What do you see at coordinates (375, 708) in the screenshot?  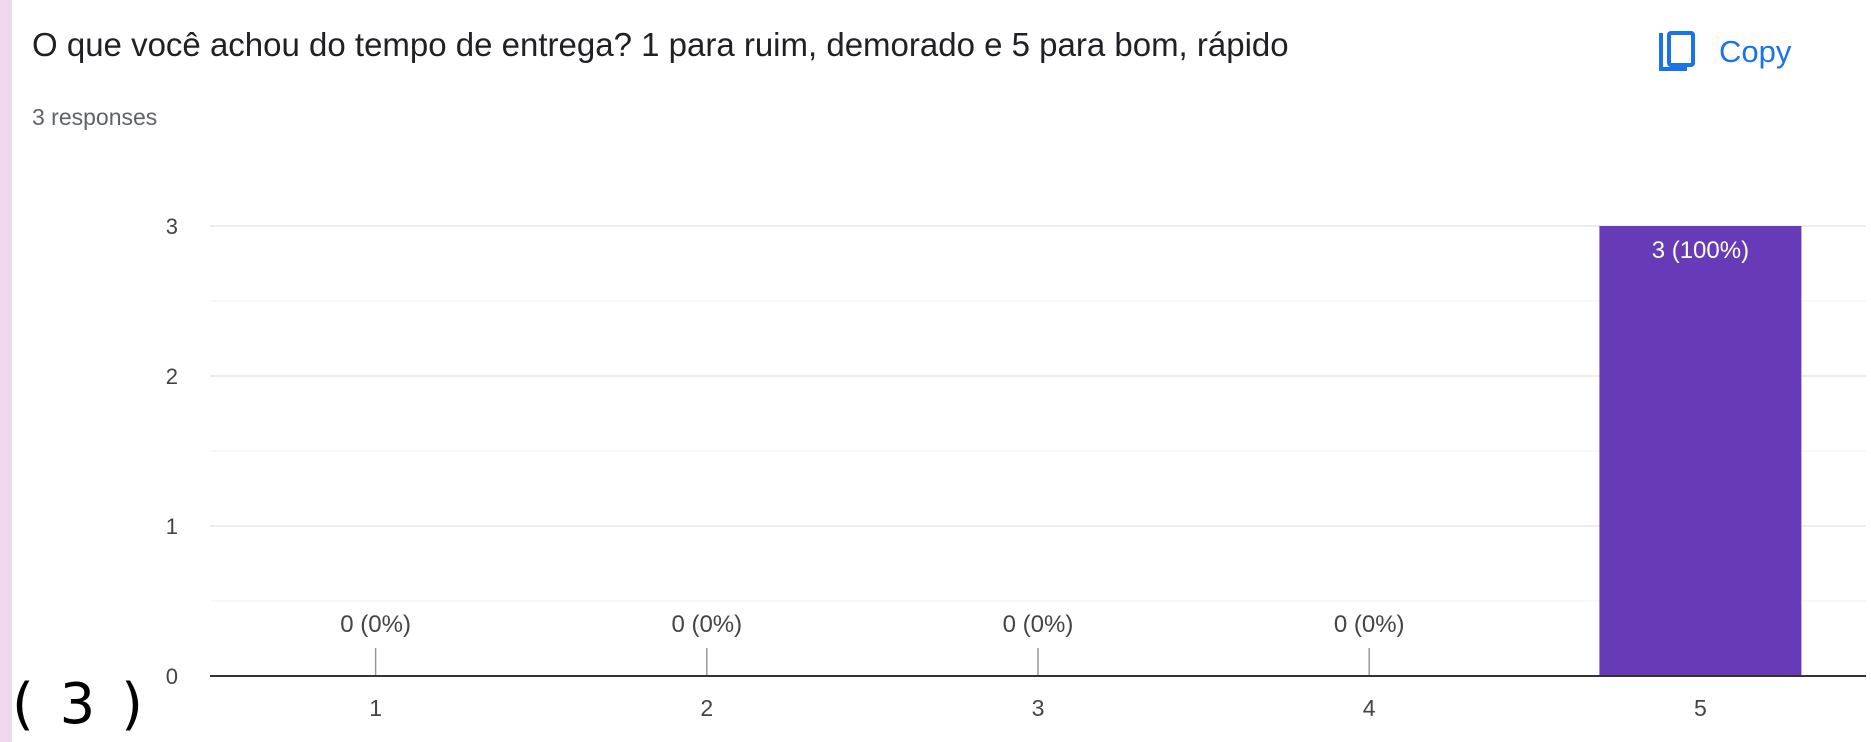 I see `x-tick-label: 1` at bounding box center [375, 708].